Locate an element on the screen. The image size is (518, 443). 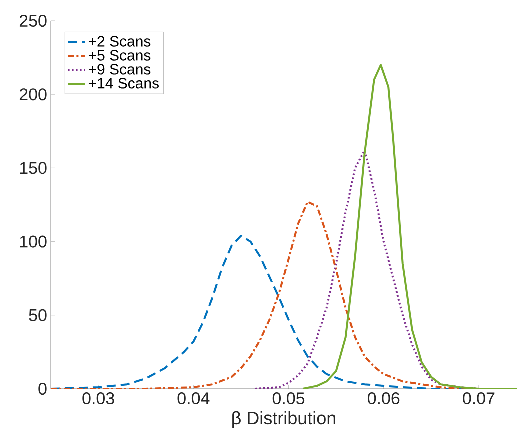
y-tick-label: 50 is located at coordinates (38, 315).